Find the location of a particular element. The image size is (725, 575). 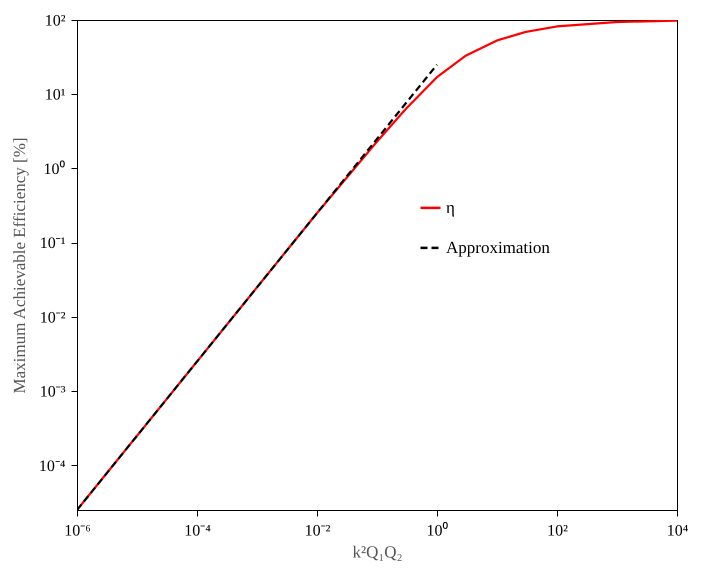

legend-label: Approximation is located at coordinates (498, 247).